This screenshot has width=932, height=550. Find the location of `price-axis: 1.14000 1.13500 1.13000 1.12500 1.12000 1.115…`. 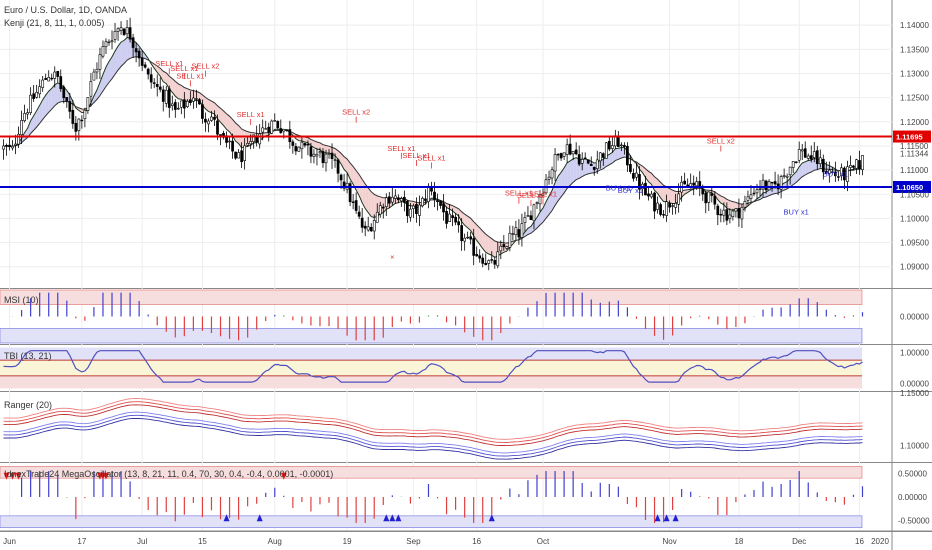

price-axis: 1.14000 1.13500 1.13000 1.12500 1.12000 1.115… is located at coordinates (914, 146).